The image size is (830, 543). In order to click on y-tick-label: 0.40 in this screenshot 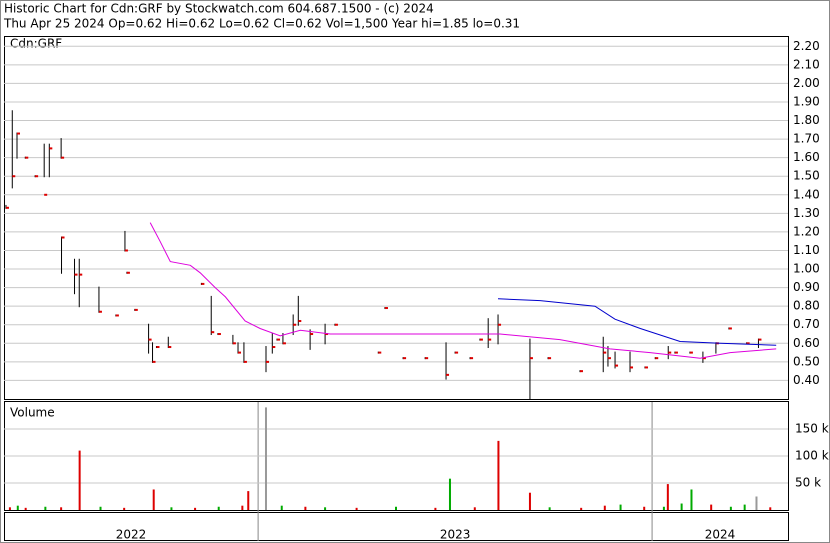, I will do `click(806, 380)`.